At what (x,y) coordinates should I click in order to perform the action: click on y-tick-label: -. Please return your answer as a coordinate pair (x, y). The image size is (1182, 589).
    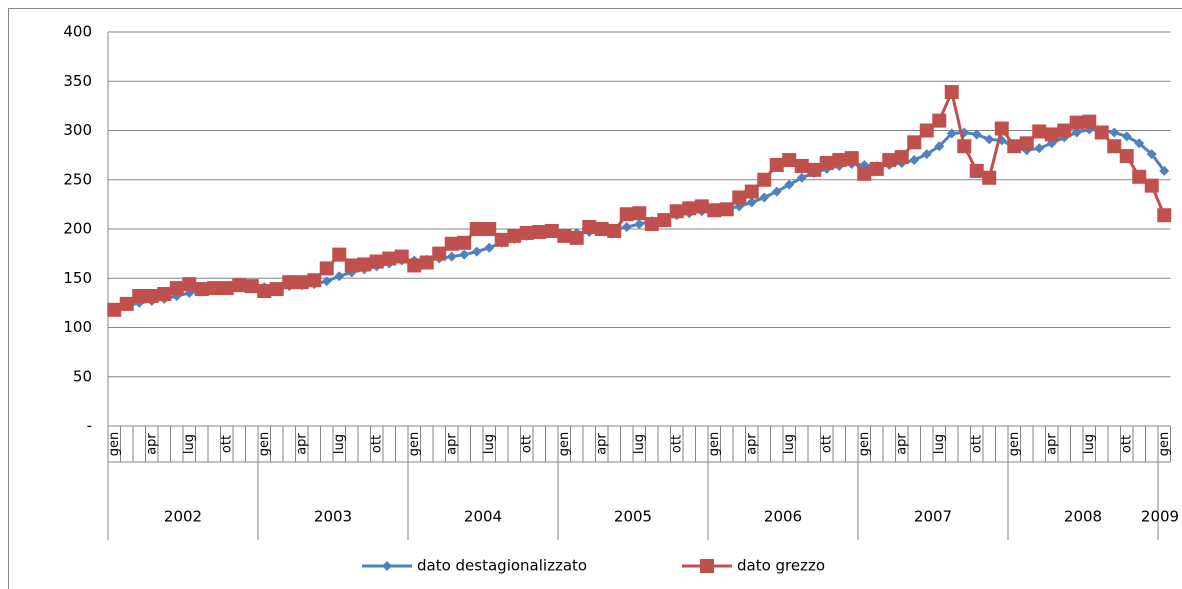
    Looking at the image, I should click on (89, 426).